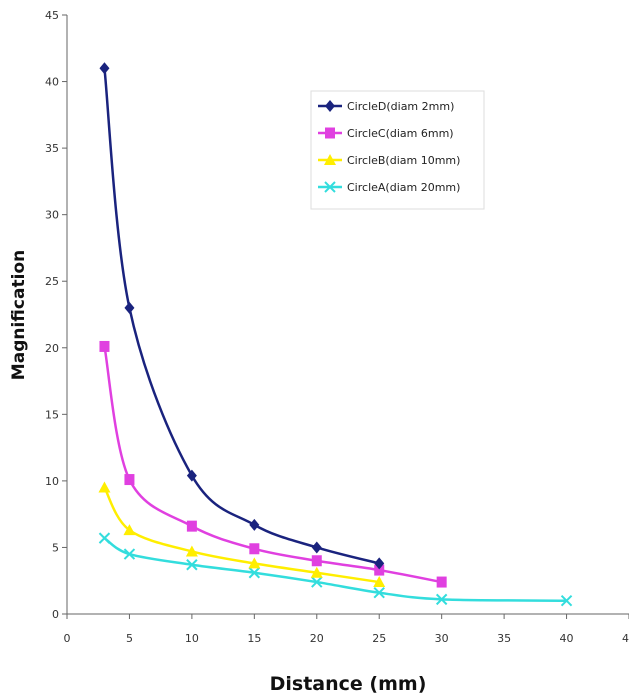 Image resolution: width=629 pixels, height=698 pixels. Describe the element at coordinates (254, 638) in the screenshot. I see `x-tick-label: 15` at that location.